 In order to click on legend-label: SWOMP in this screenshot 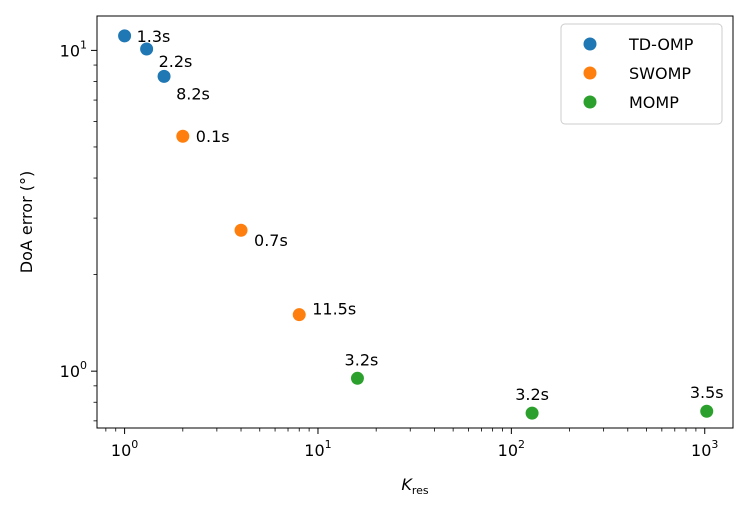, I will do `click(660, 73)`.